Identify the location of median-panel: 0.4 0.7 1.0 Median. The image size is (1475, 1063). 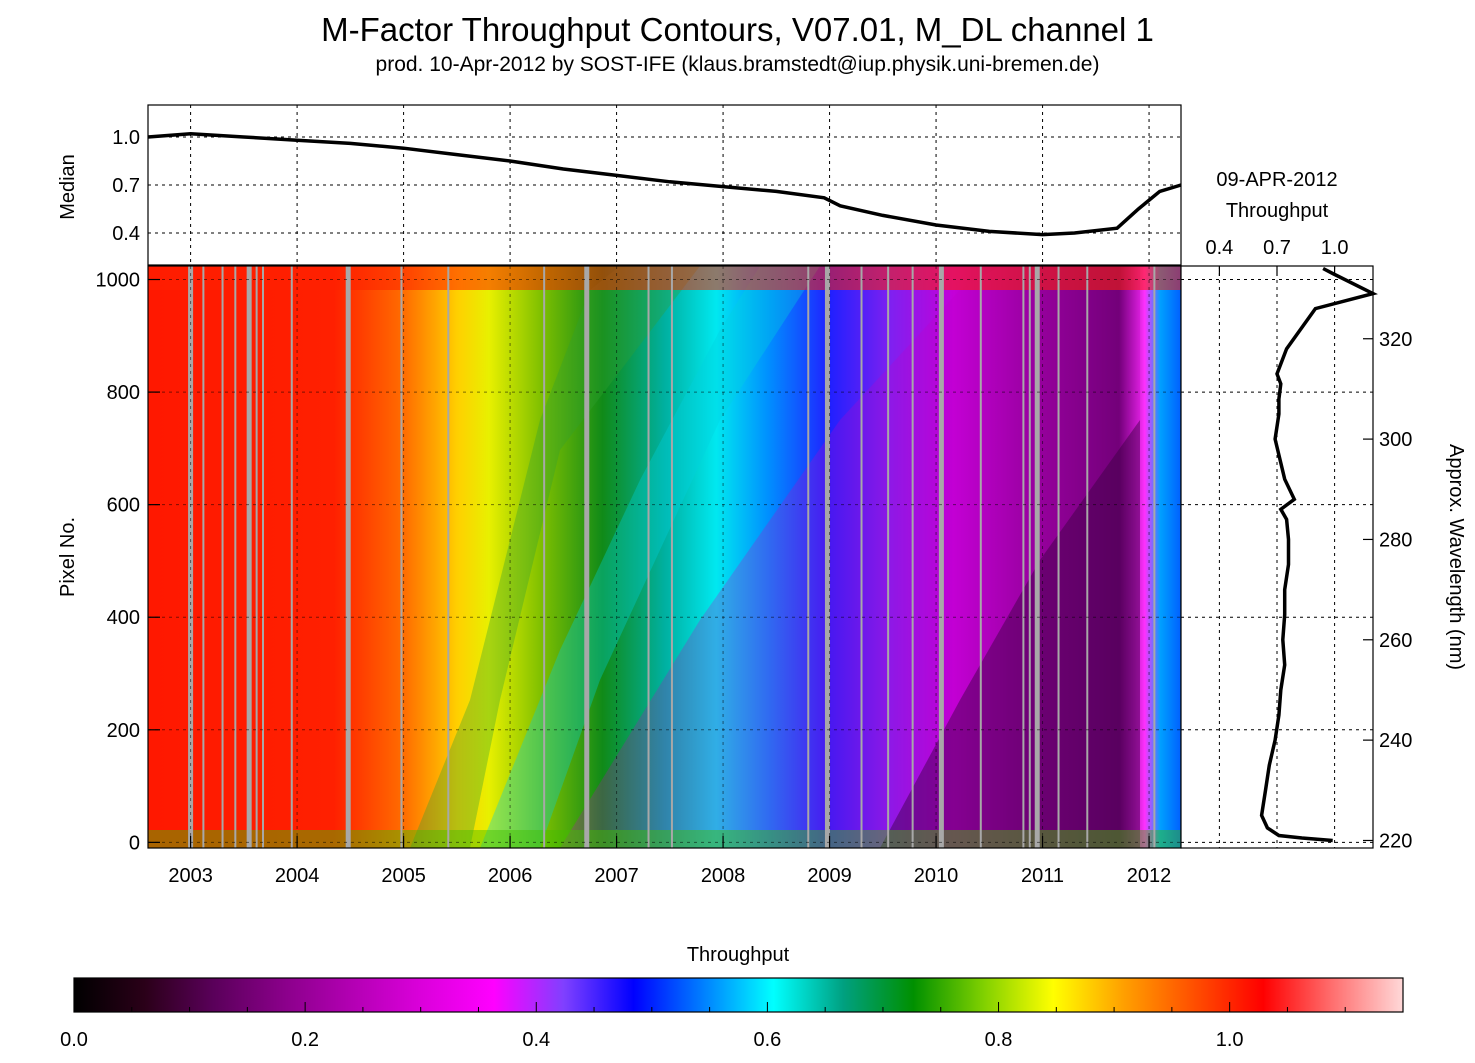
(619, 185).